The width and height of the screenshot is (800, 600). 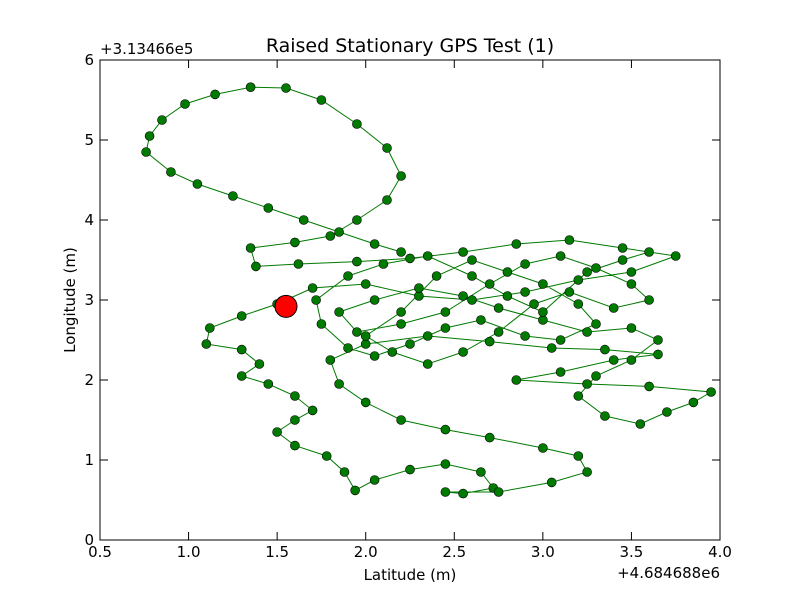 What do you see at coordinates (720, 552) in the screenshot?
I see `x-tick-label: 4.0` at bounding box center [720, 552].